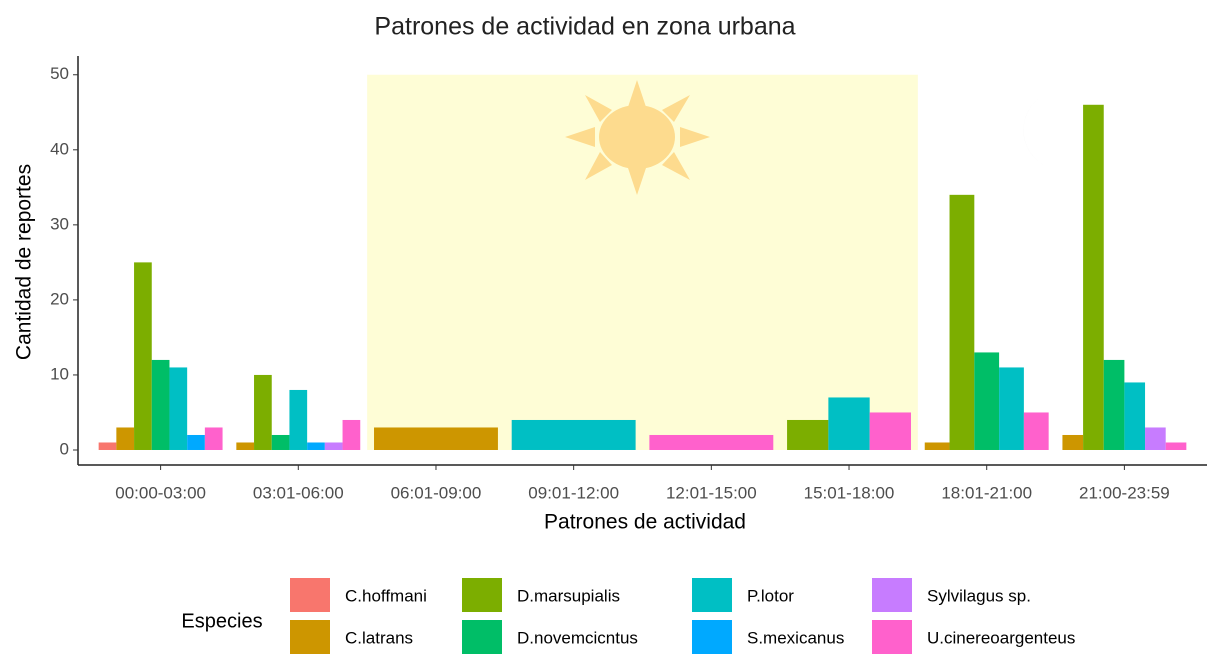 The height and width of the screenshot is (654, 1209). What do you see at coordinates (298, 492) in the screenshot?
I see `x-tick-label: 03:01-06:00` at bounding box center [298, 492].